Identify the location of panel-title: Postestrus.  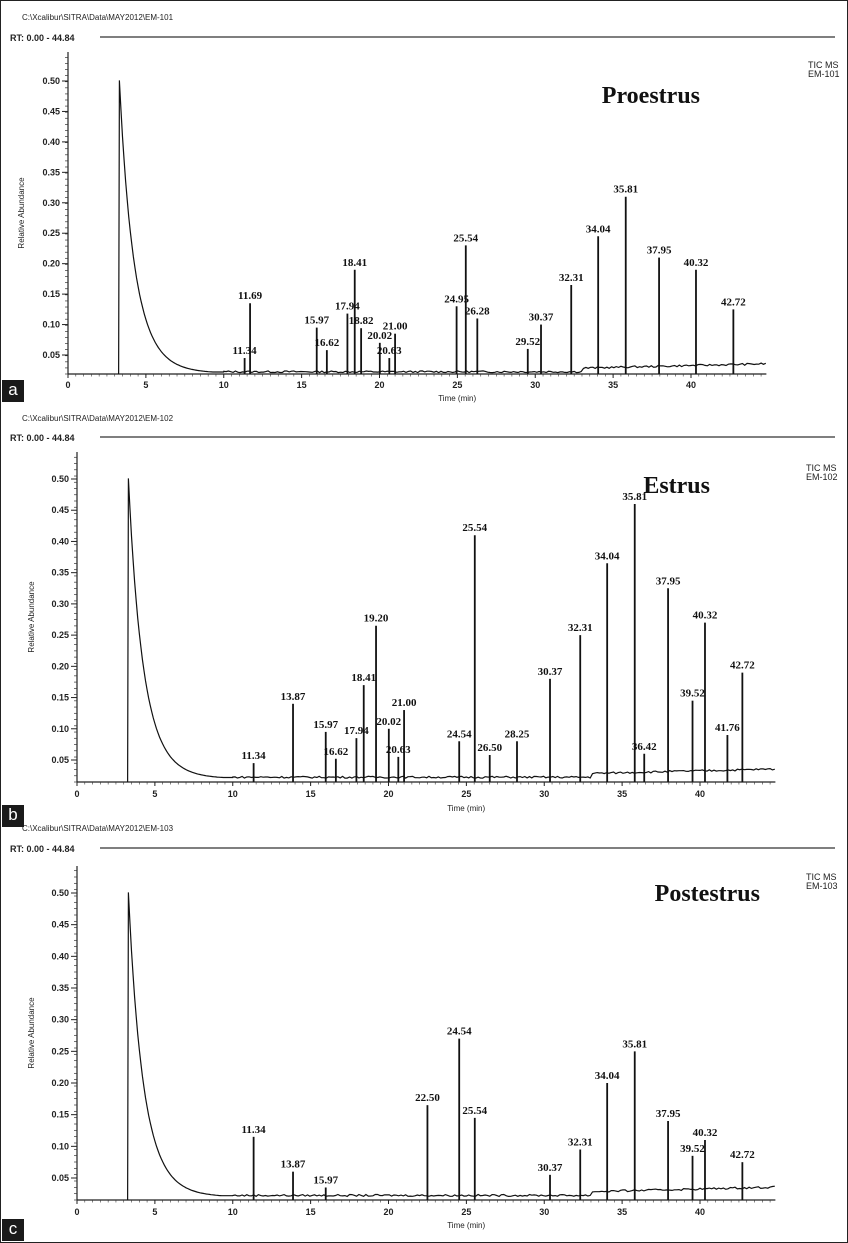
(707, 894).